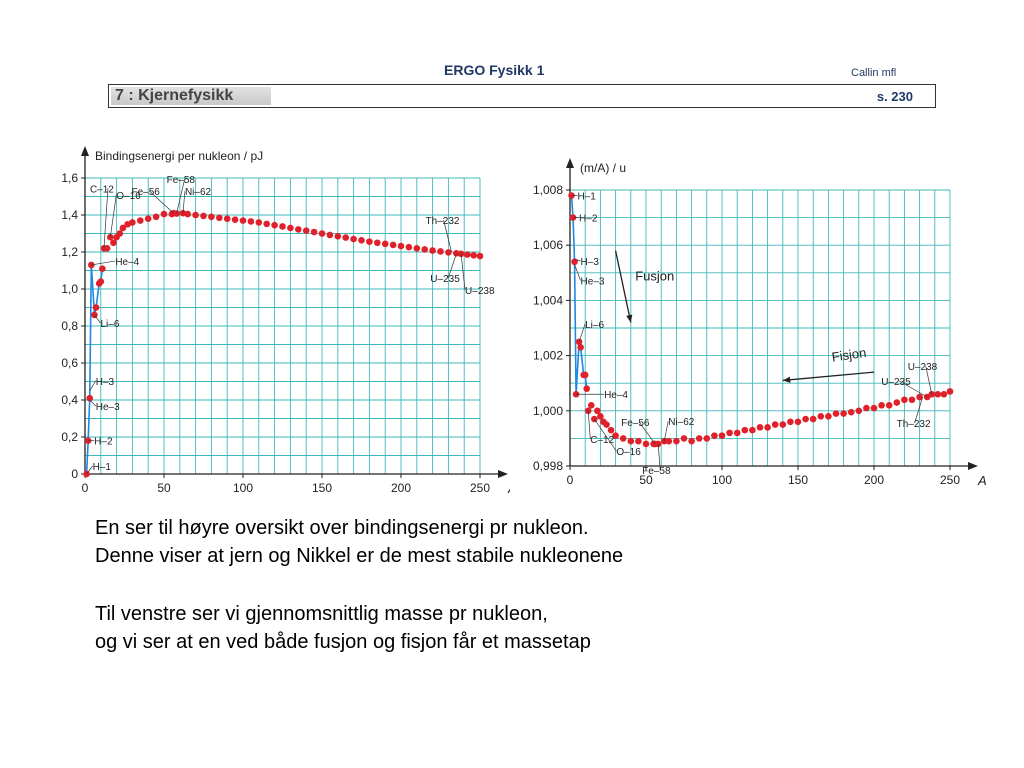 The width and height of the screenshot is (1024, 768). What do you see at coordinates (102, 467) in the screenshot?
I see `annotation-label: H–1` at bounding box center [102, 467].